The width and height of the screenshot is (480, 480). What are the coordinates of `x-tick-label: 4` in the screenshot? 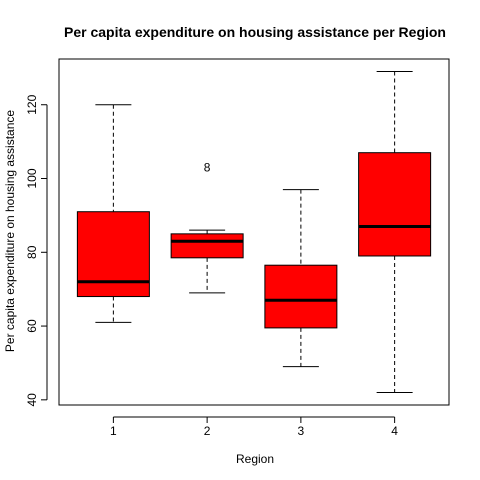 It's located at (394, 431).